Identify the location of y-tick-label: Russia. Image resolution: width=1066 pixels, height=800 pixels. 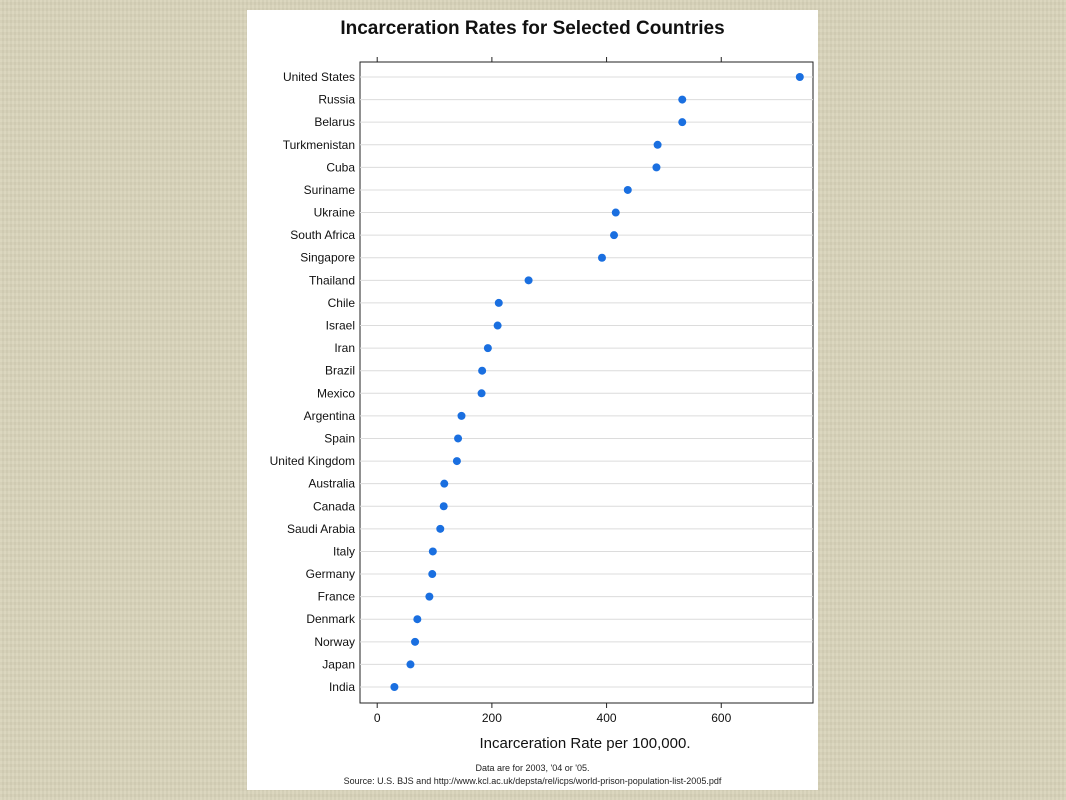
(336, 100).